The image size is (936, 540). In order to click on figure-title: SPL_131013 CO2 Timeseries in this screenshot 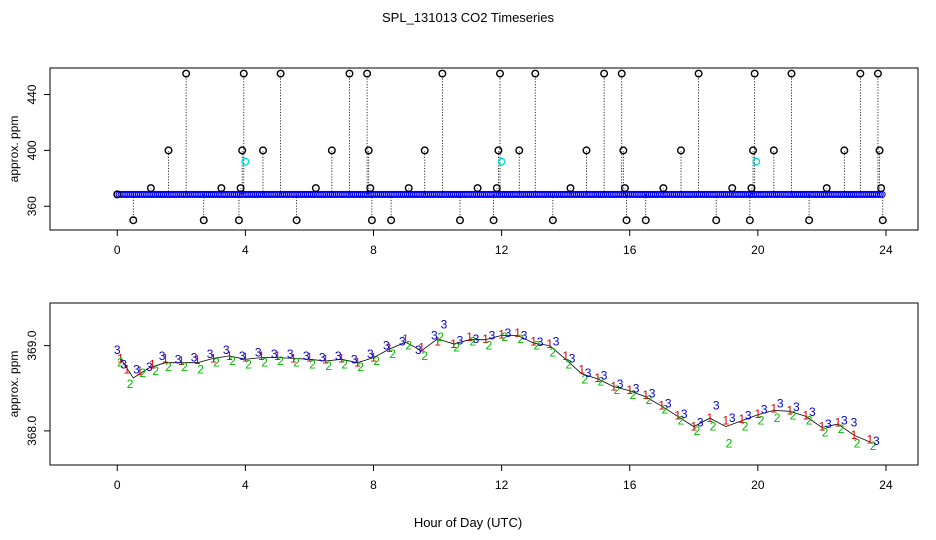, I will do `click(468, 17)`.